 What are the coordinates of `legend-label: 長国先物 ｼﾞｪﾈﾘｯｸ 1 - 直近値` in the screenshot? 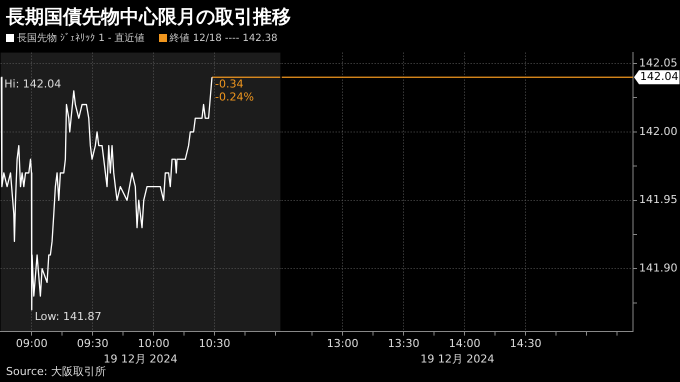 It's located at (81, 38).